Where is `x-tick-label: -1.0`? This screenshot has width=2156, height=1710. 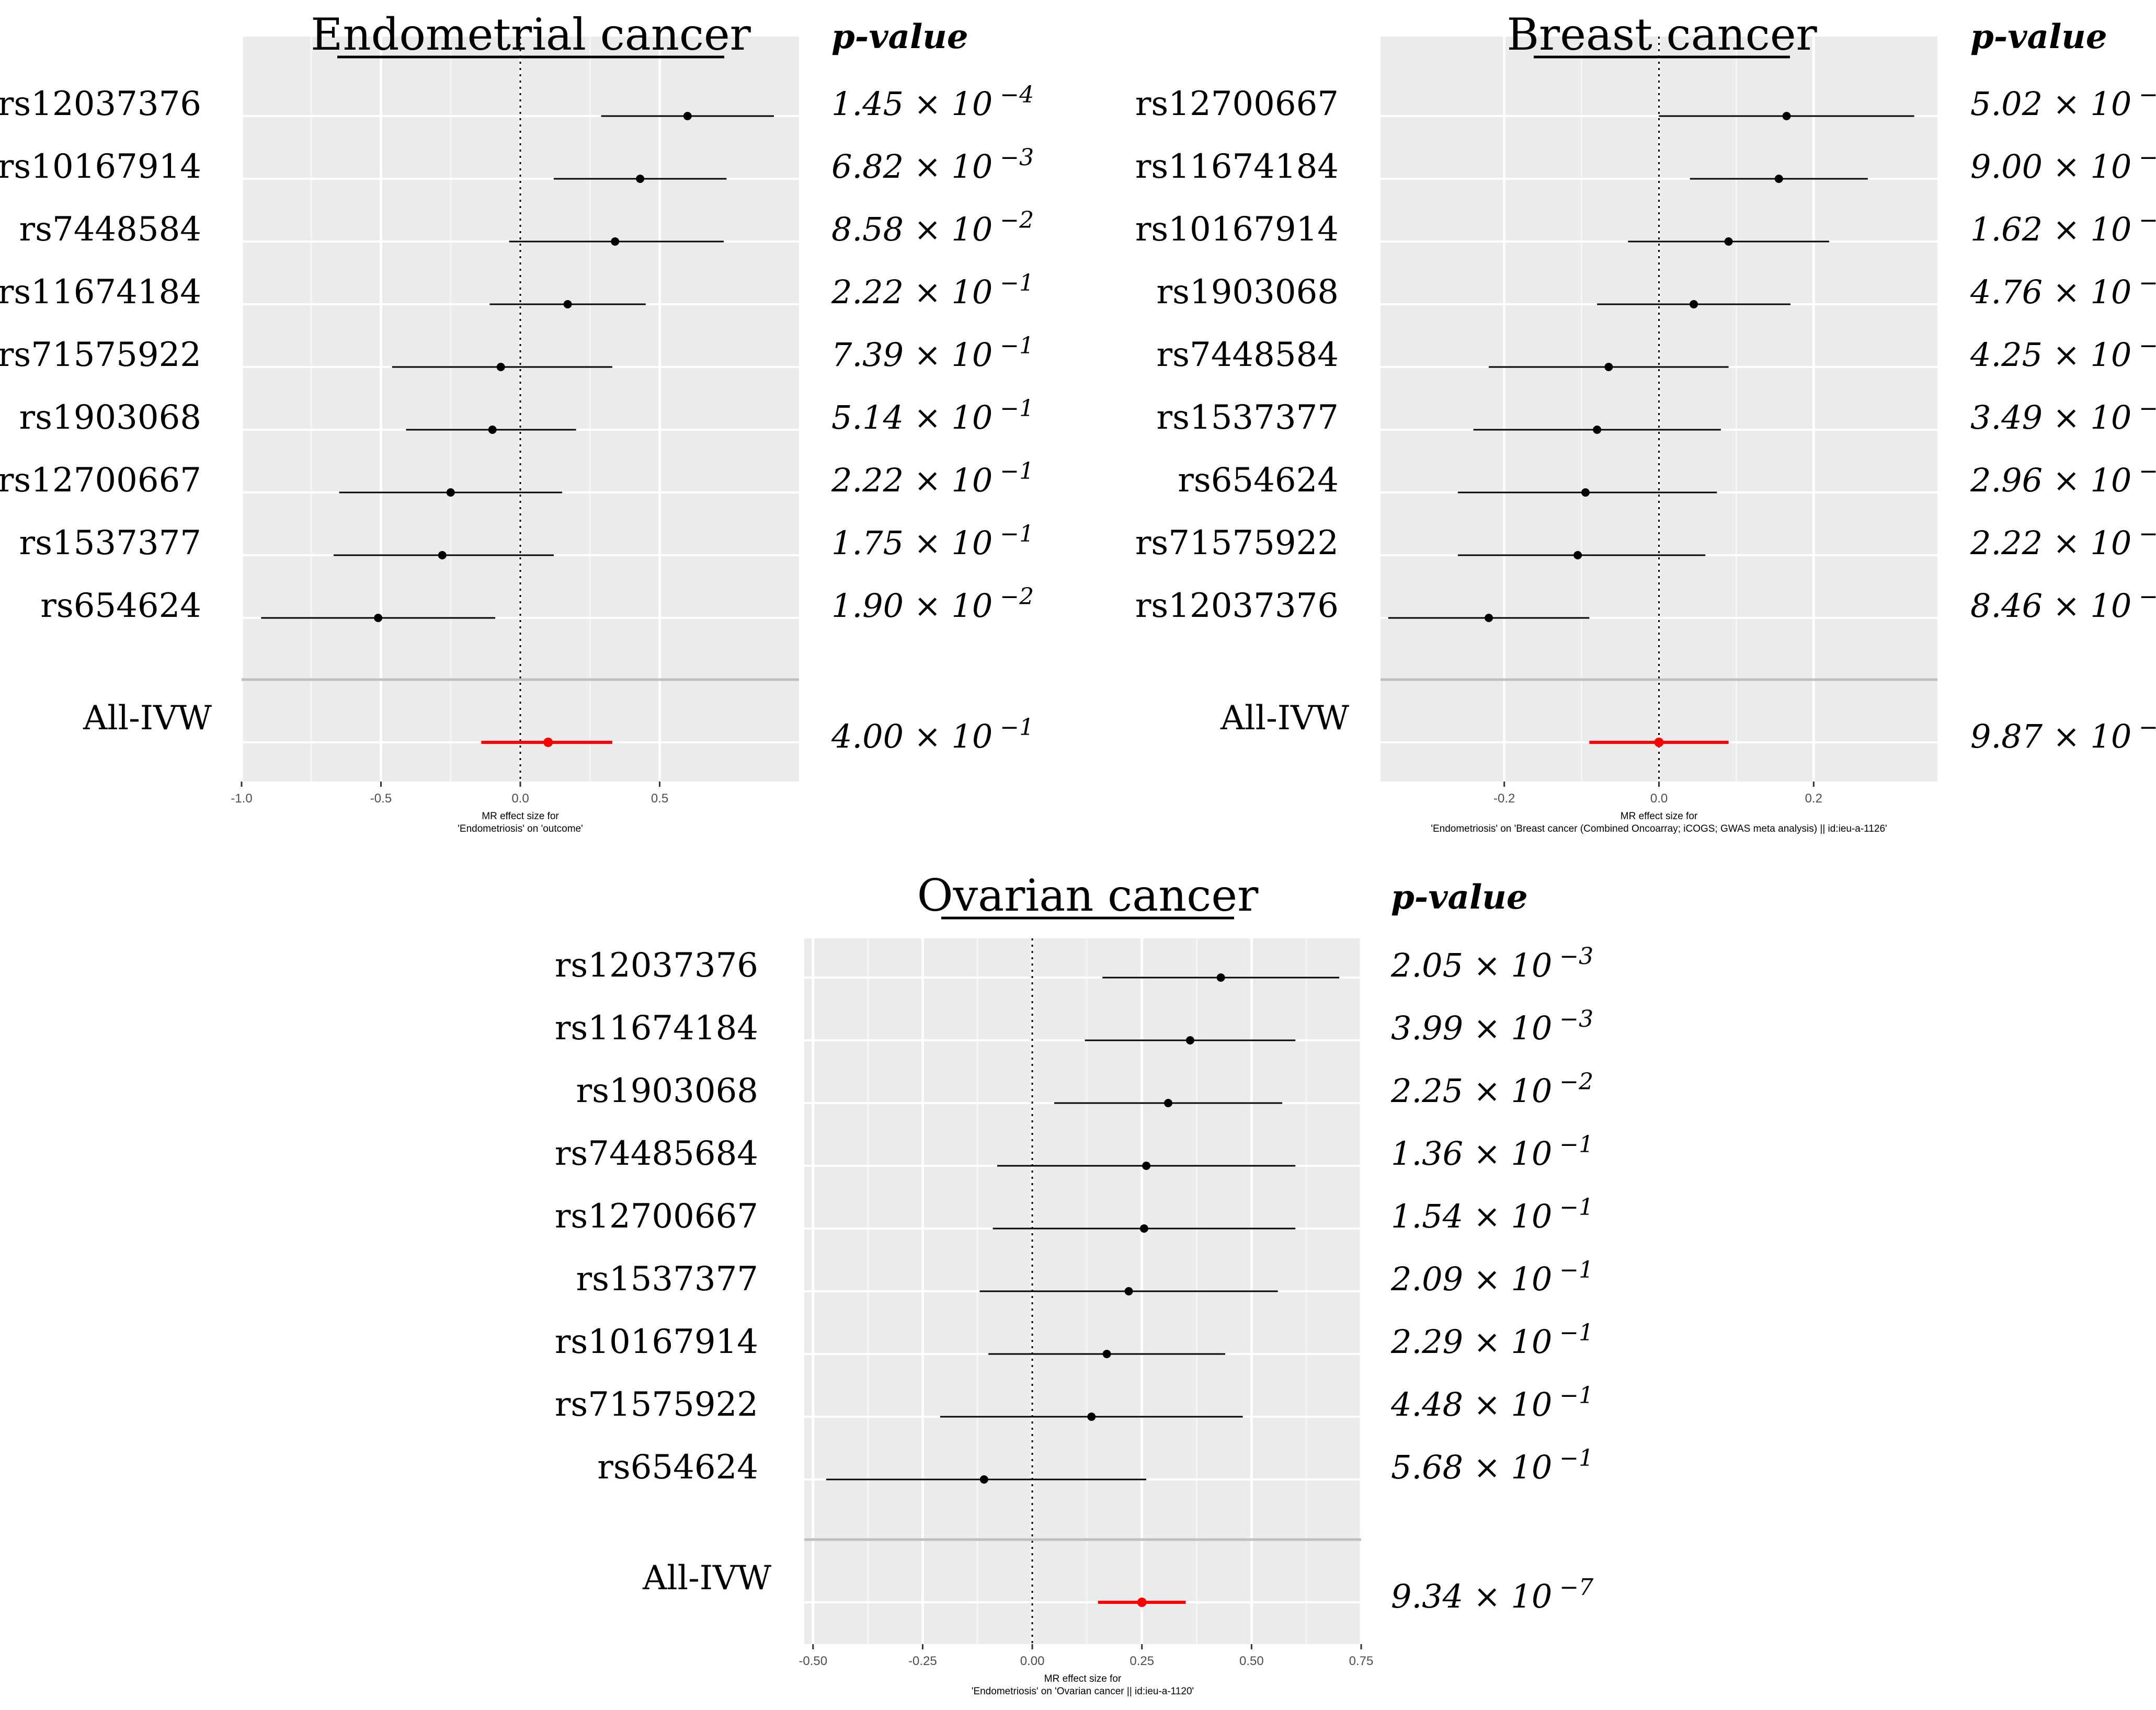
x-tick-label: -1.0 is located at coordinates (242, 798).